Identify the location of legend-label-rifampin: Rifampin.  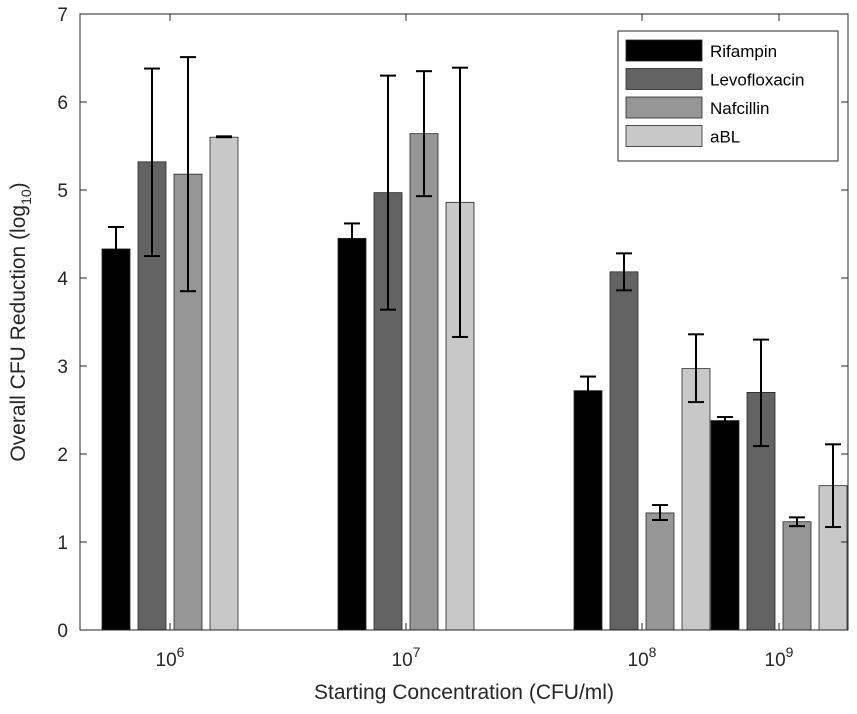
(743, 51).